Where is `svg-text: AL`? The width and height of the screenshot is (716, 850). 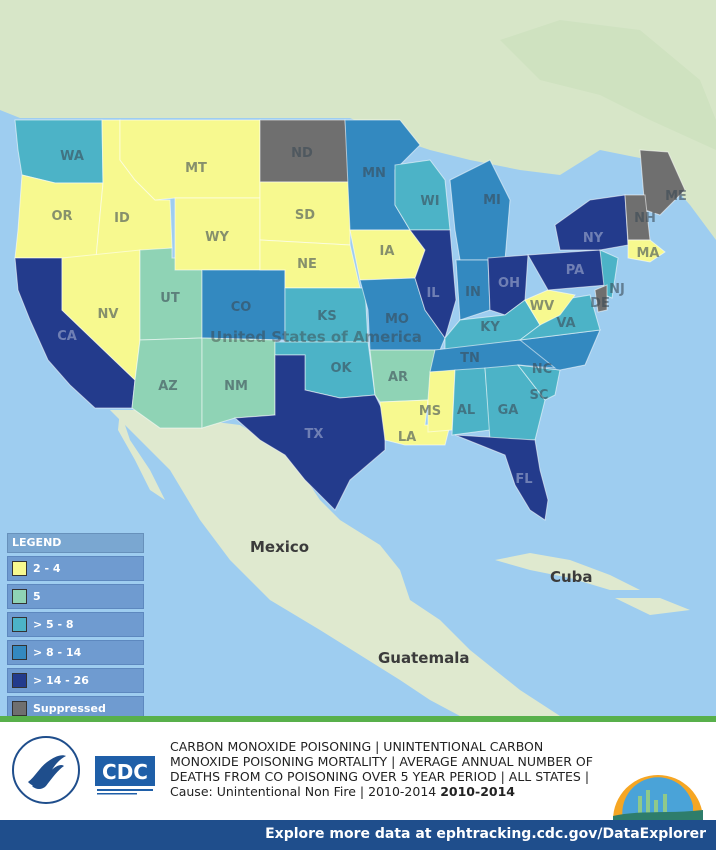
svg-text: AL is located at coordinates (466, 410).